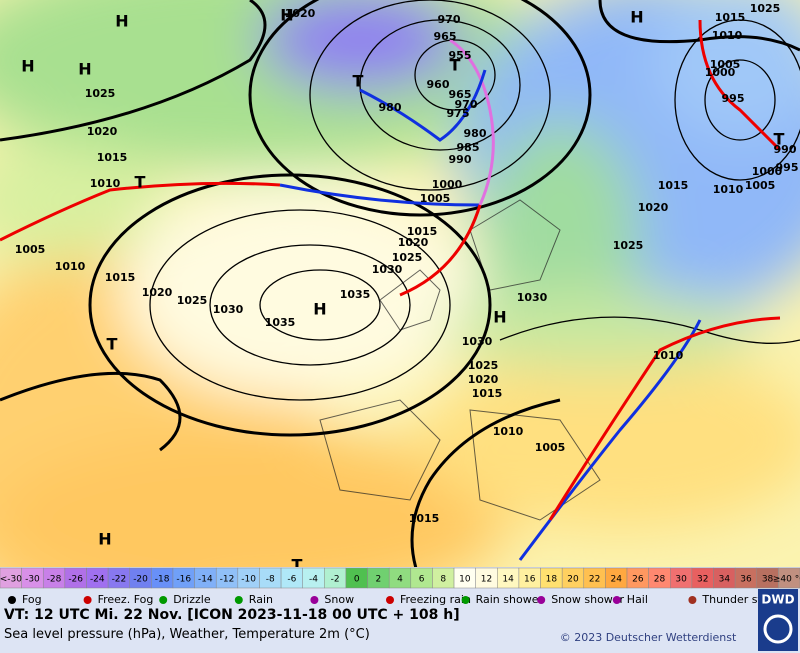 The width and height of the screenshot is (800, 653). Describe the element at coordinates (786, 580) in the screenshot. I see `scale-label: ≥40 °C` at that location.